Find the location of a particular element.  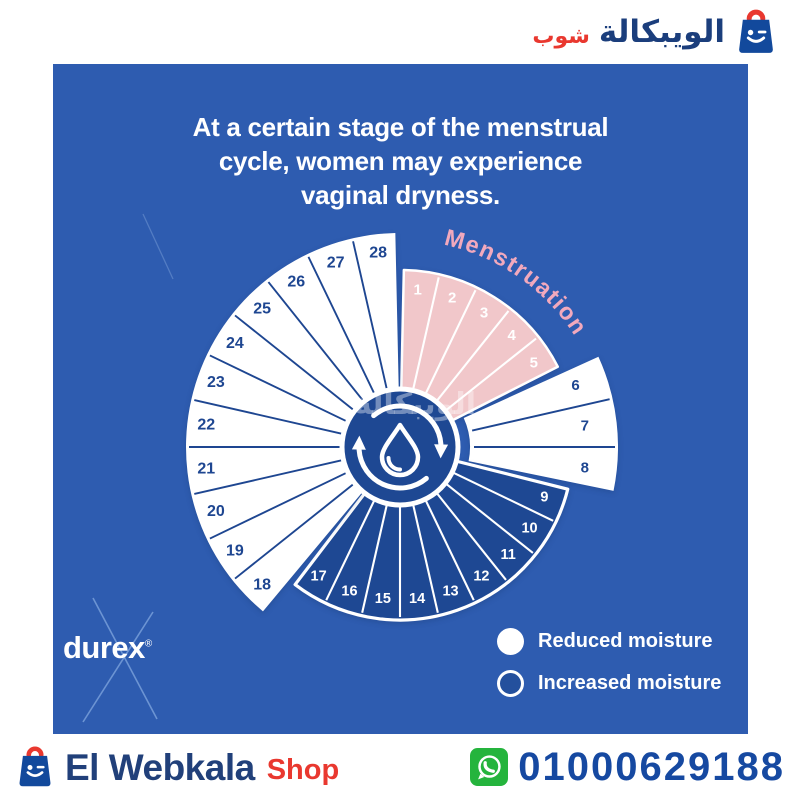

day-9-label: 9 is located at coordinates (544, 498).